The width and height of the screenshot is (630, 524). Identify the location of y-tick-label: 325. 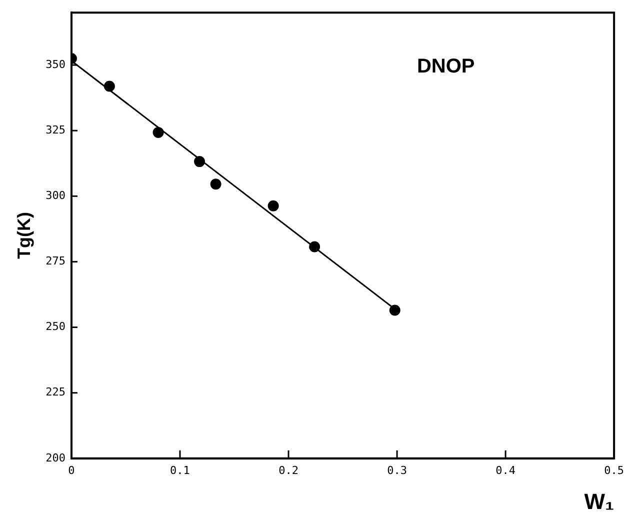
(56, 129).